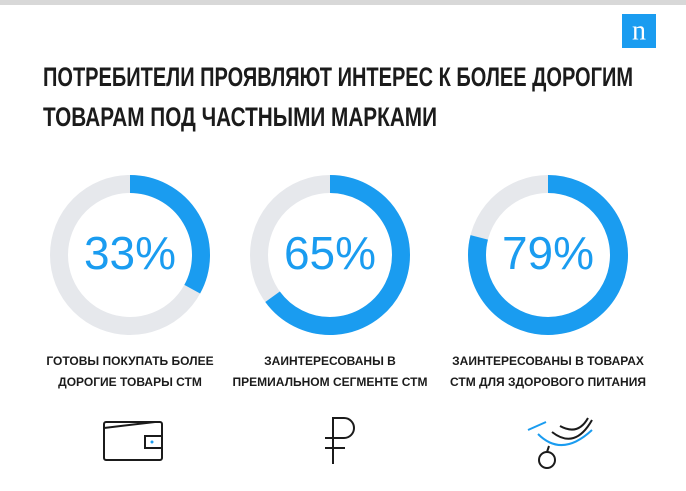  What do you see at coordinates (130, 253) in the screenshot?
I see `value-label: 33%` at bounding box center [130, 253].